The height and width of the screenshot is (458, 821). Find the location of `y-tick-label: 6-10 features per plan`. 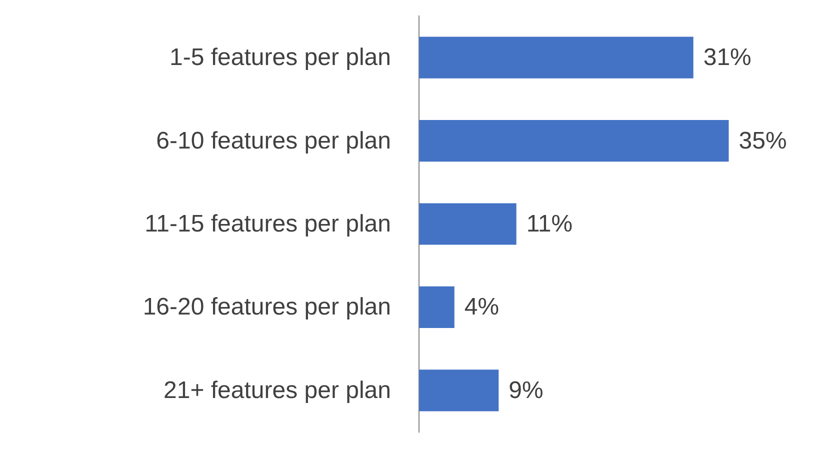

y-tick-label: 6-10 features per plan is located at coordinates (273, 140).